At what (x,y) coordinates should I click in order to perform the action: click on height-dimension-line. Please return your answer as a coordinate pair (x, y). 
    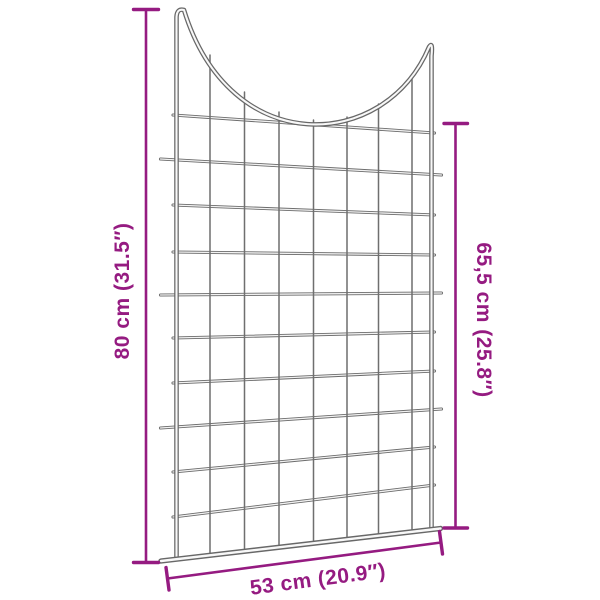
    Looking at the image, I should click on (146, 286).